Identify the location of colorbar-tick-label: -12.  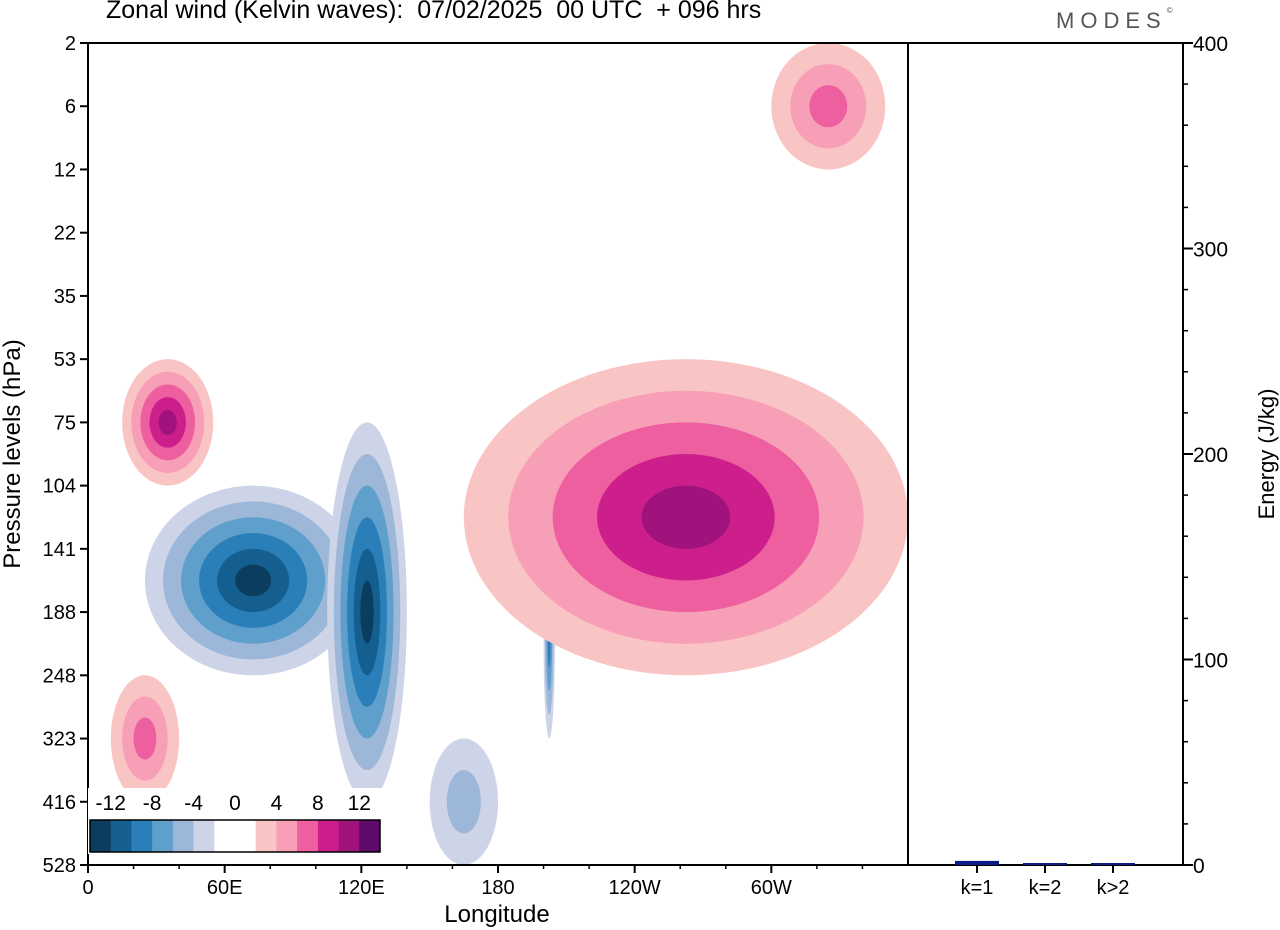
(111, 803).